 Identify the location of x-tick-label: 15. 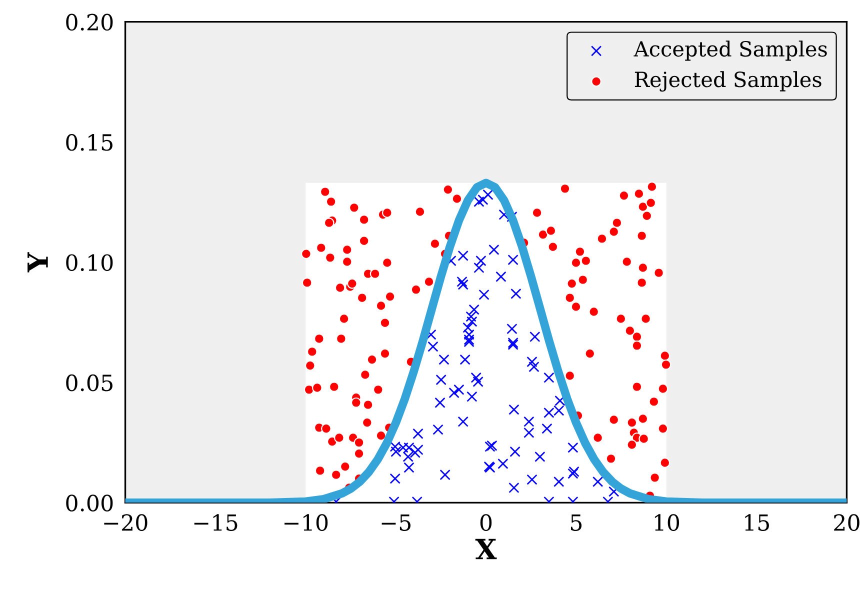
(757, 522).